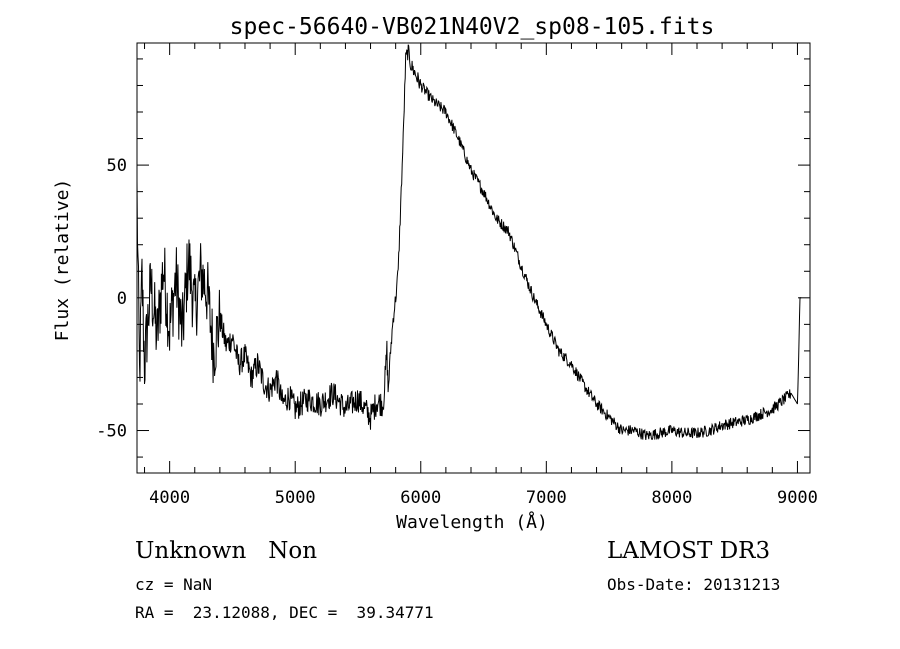  I want to click on x-tick-label: 6000, so click(420, 498).